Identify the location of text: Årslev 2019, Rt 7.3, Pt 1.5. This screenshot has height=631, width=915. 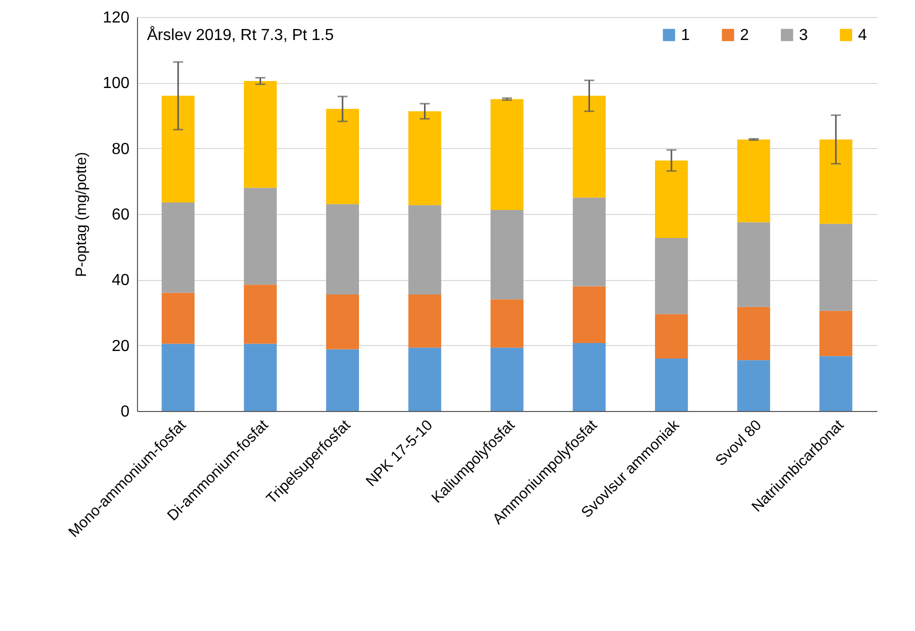
(240, 35).